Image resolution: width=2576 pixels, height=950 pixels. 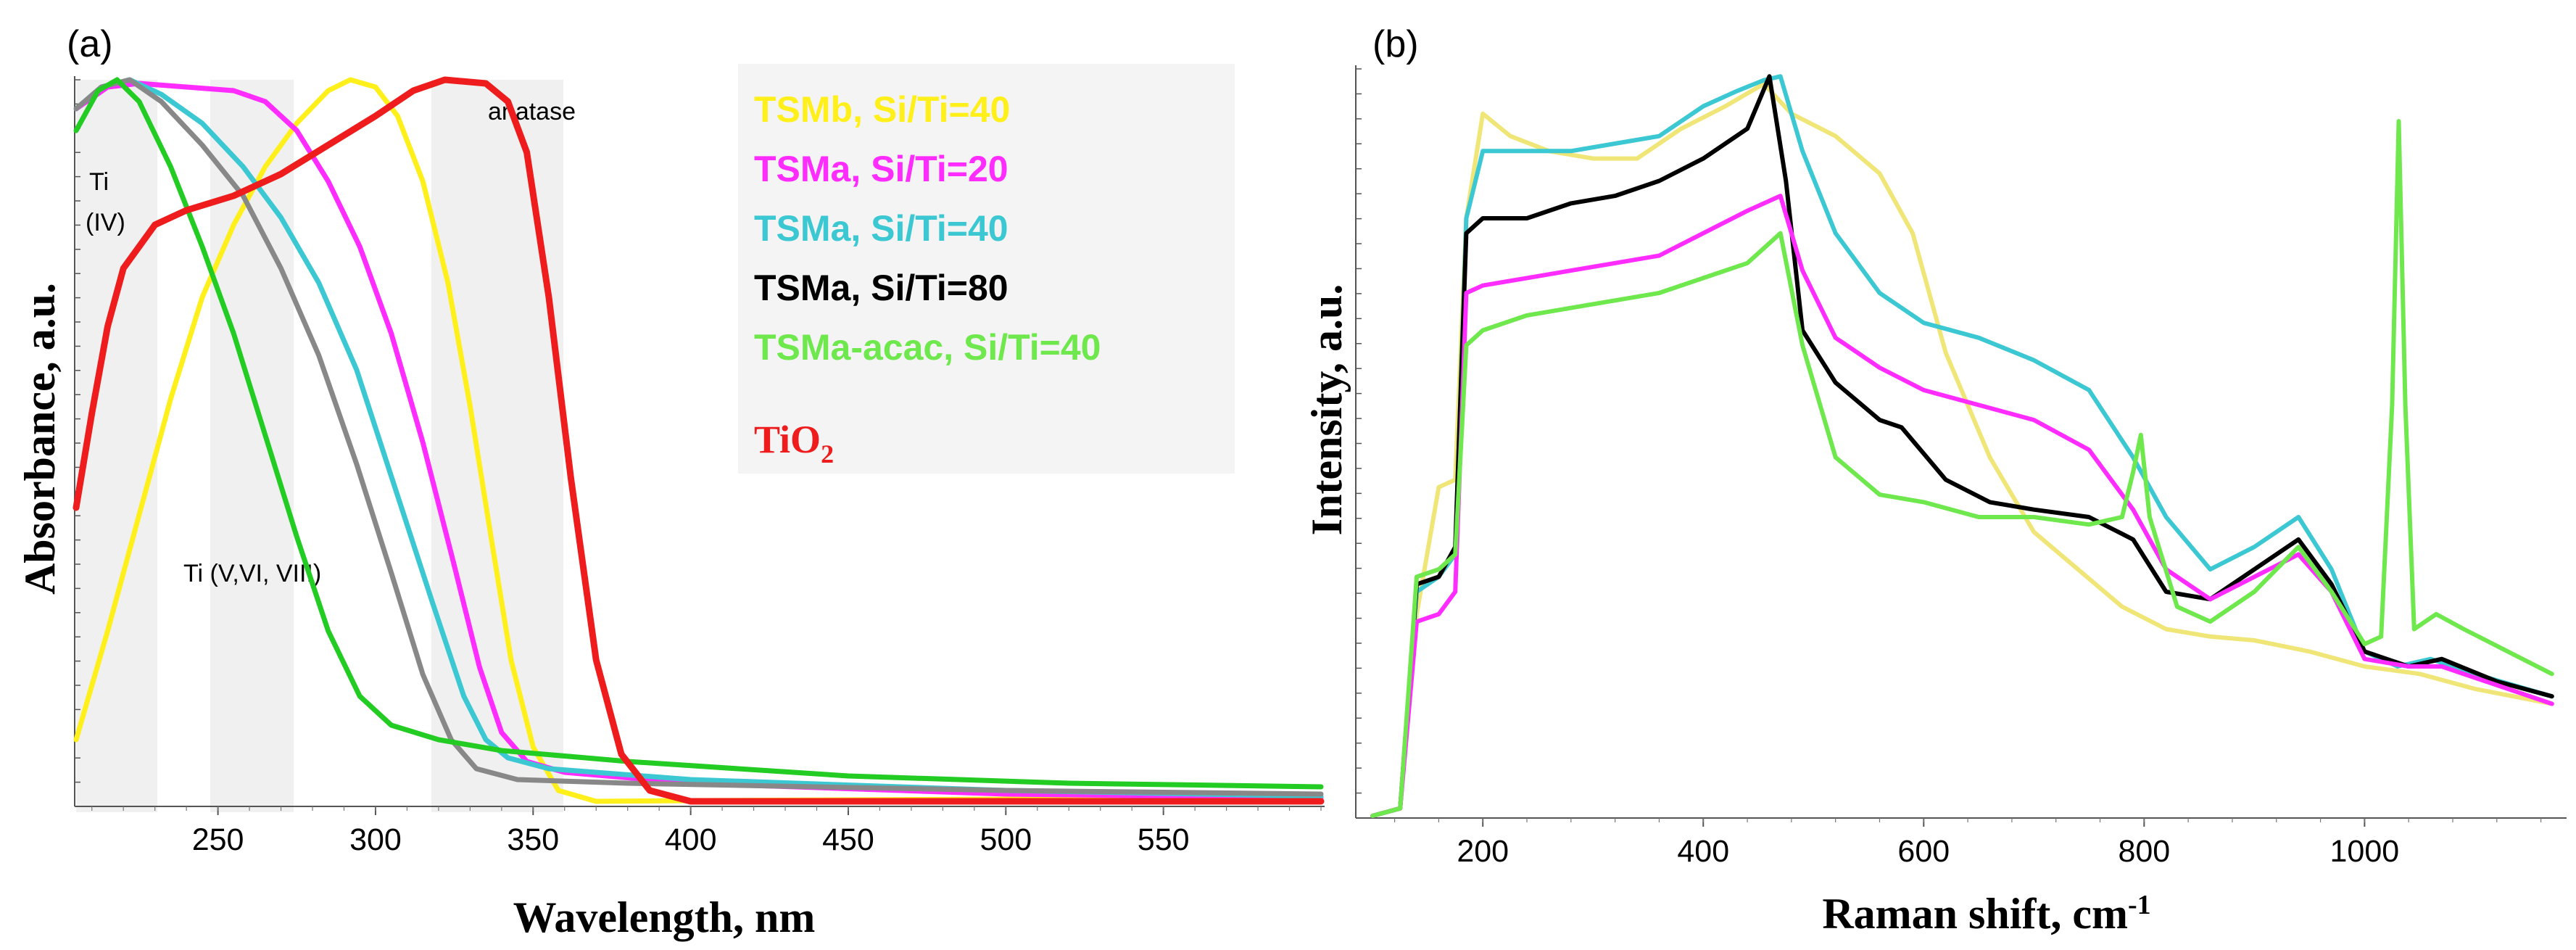 What do you see at coordinates (497, 446) in the screenshot?
I see `band-anatase` at bounding box center [497, 446].